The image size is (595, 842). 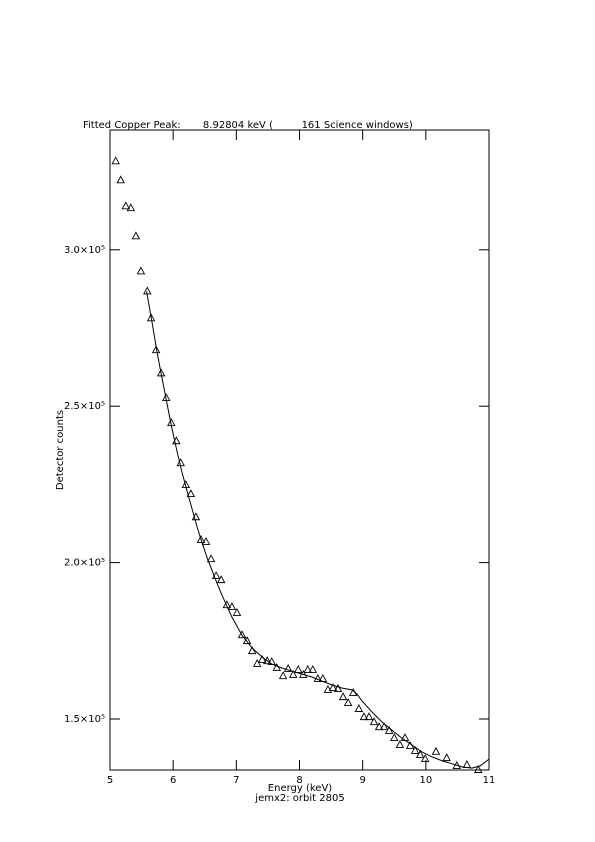 What do you see at coordinates (110, 780) in the screenshot?
I see `x-tick-label: 5` at bounding box center [110, 780].